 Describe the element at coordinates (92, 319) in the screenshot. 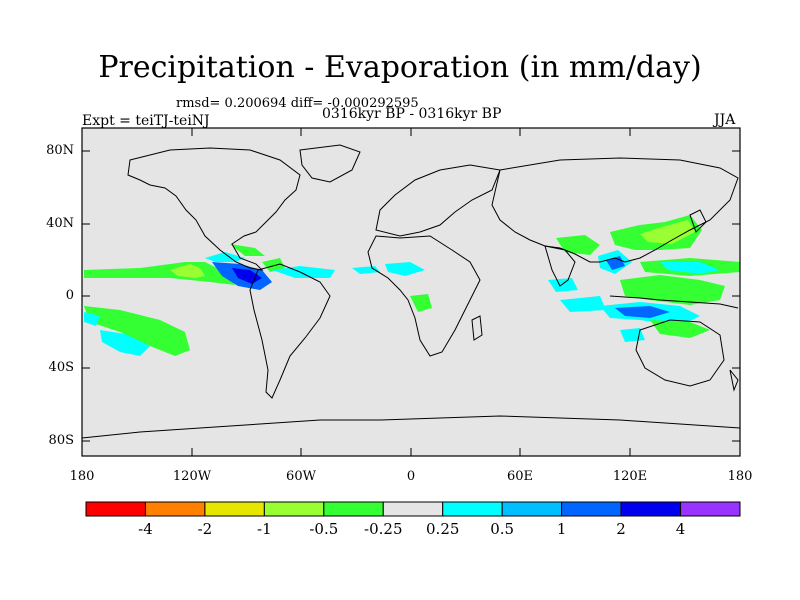

I see `anomaly-cyan-south-pacific-west` at that location.